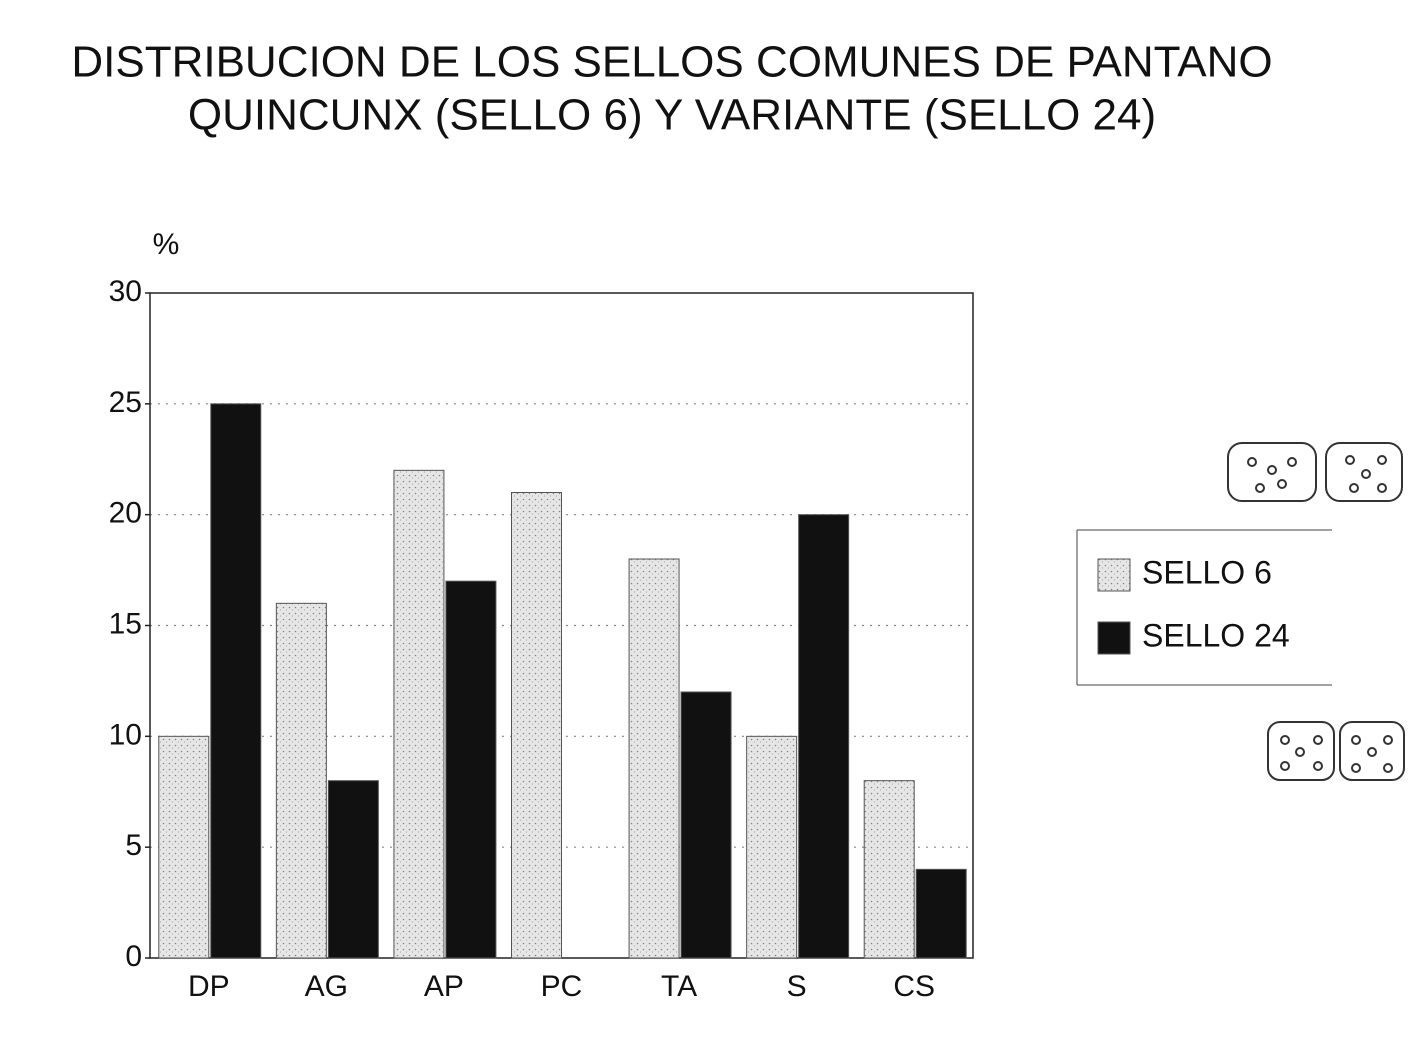  What do you see at coordinates (166, 244) in the screenshot?
I see `y-axis-label: %` at bounding box center [166, 244].